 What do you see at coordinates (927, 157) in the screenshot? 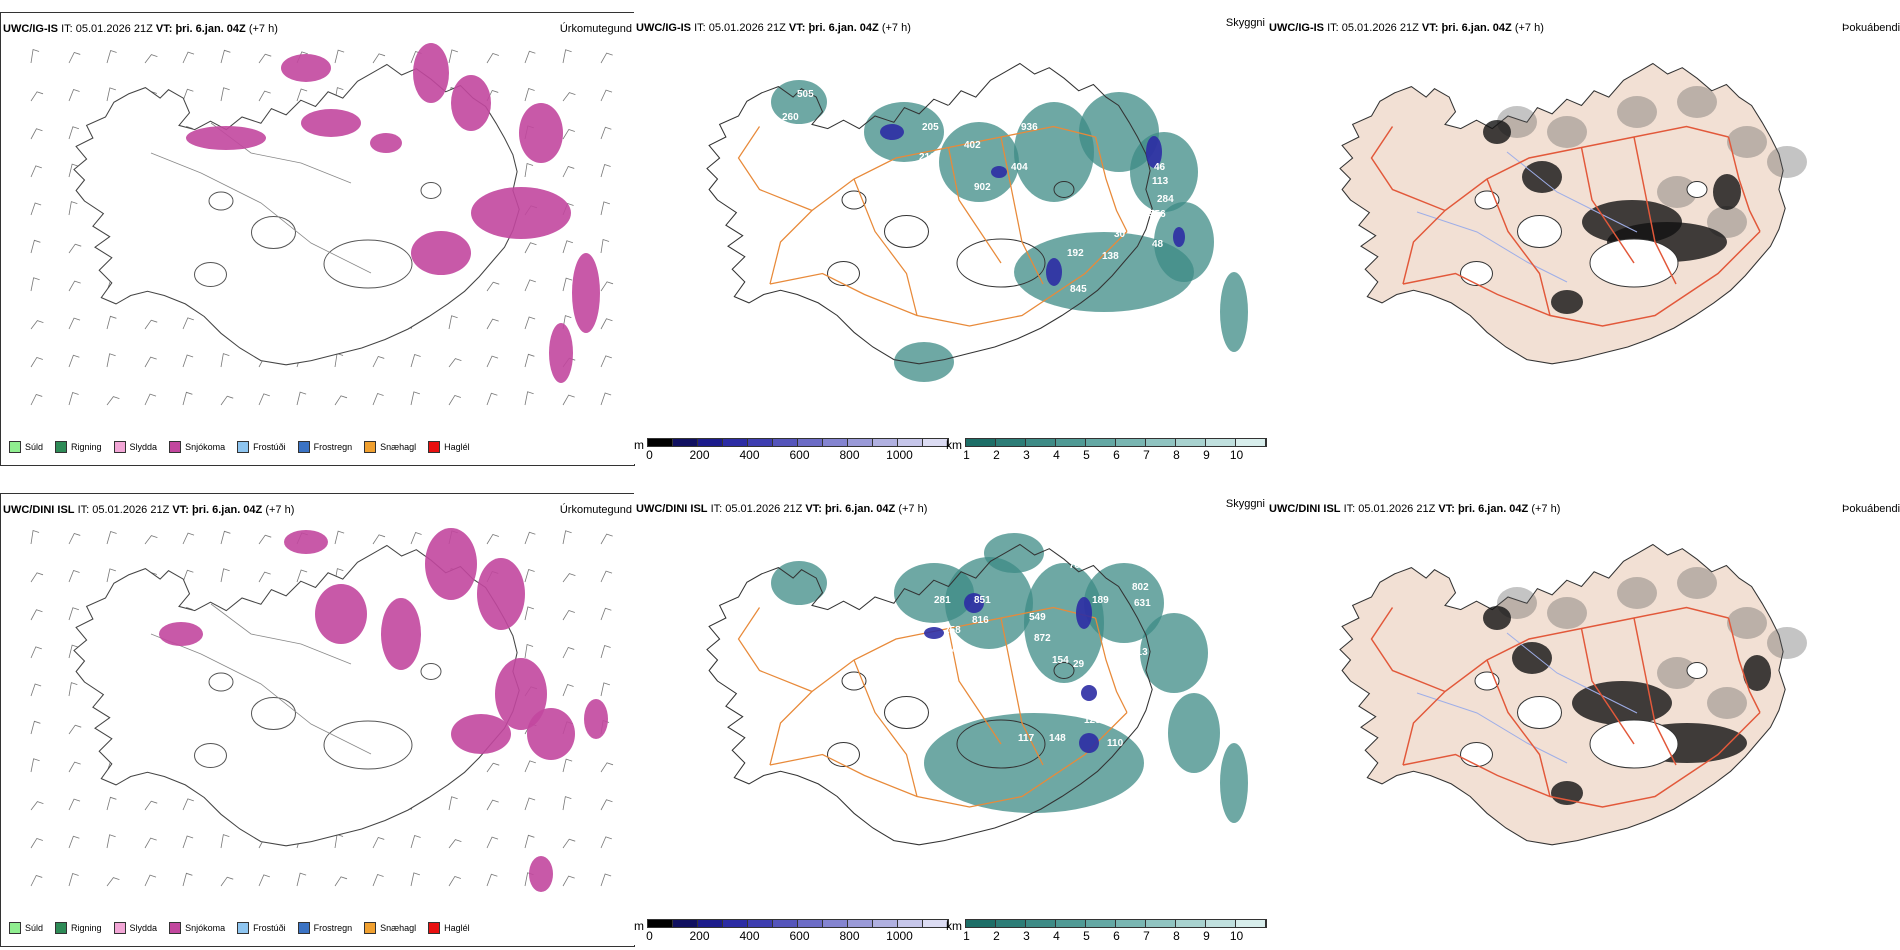
I see `cloud-base-label: 218` at bounding box center [927, 157].